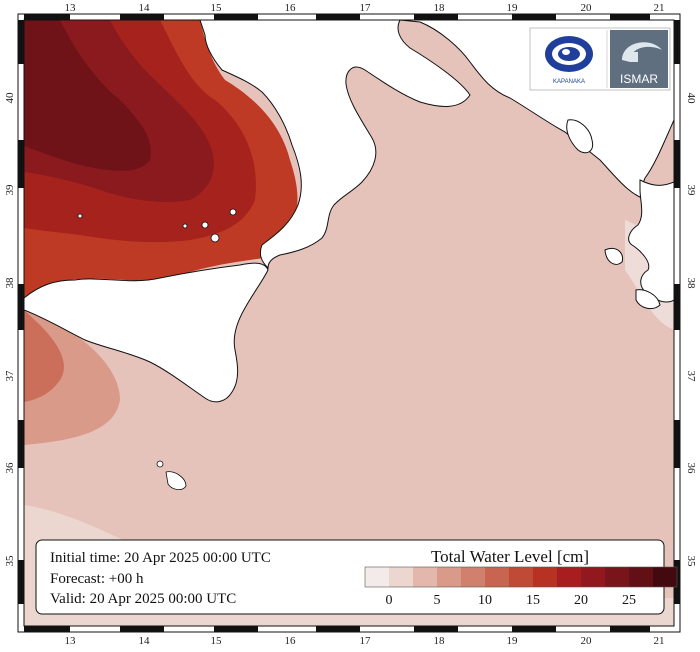 This screenshot has width=700, height=652. I want to click on ismar-emblem-icon, so click(639, 59).